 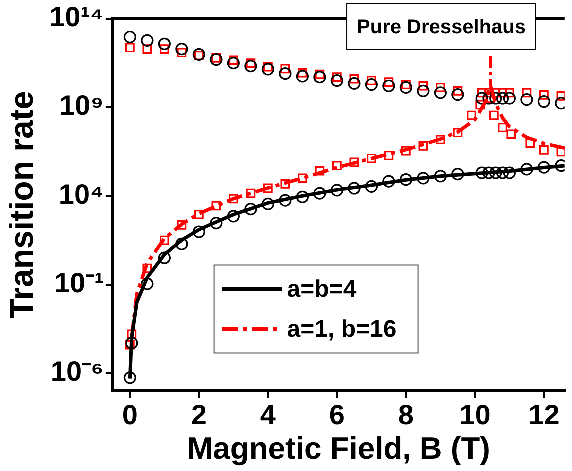 What do you see at coordinates (79, 283) in the screenshot?
I see `y-tick-label: 10⁻¹` at bounding box center [79, 283].